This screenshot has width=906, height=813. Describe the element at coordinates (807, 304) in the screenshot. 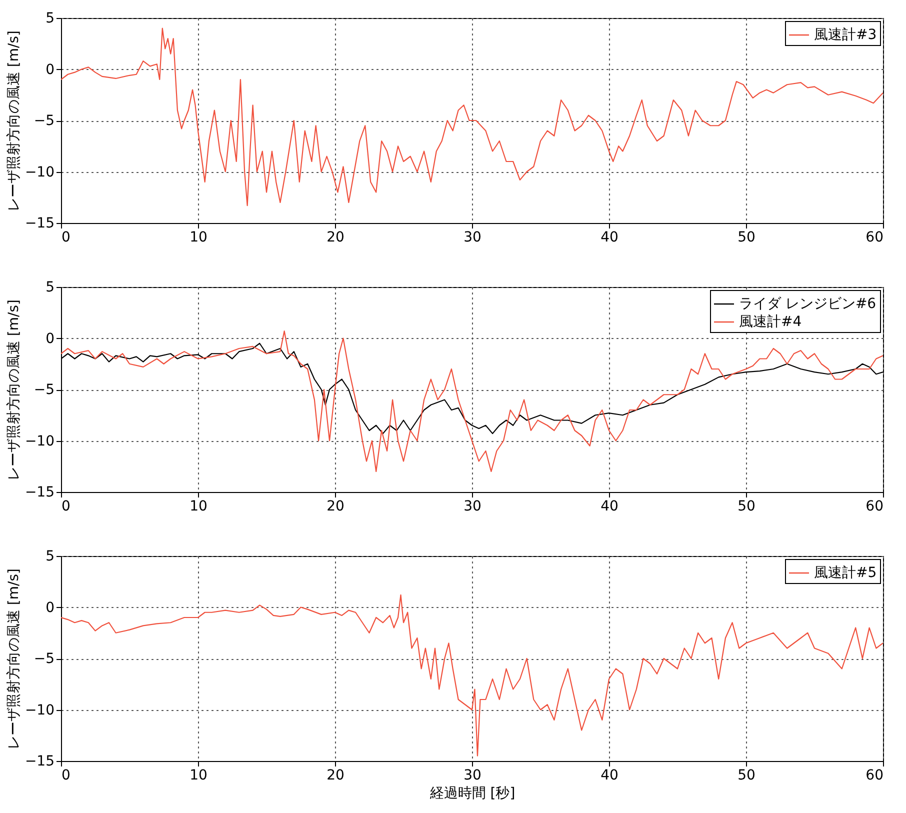

I see `legend-label: ライダ レンジビン#6` at that location.